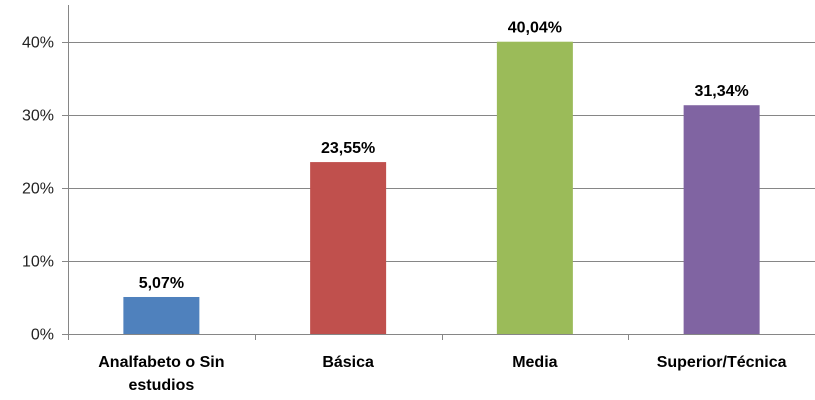  Describe the element at coordinates (38, 43) in the screenshot. I see `y-tick-label-4: 40%` at that location.